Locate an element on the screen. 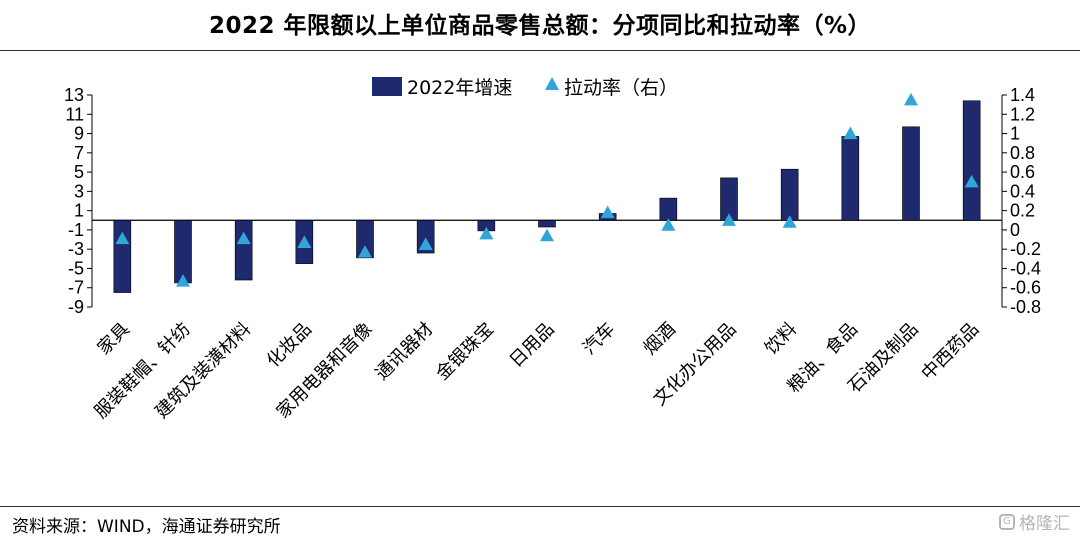 This screenshot has width=1080, height=540. left-axis-tick-label: 3 is located at coordinates (79, 191).